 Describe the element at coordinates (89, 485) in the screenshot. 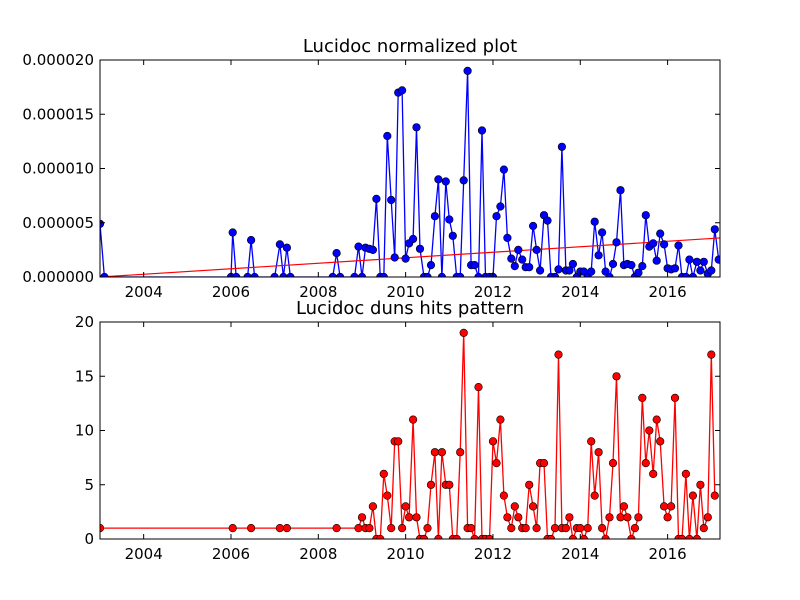

I see `y-tick-label: 5` at that location.